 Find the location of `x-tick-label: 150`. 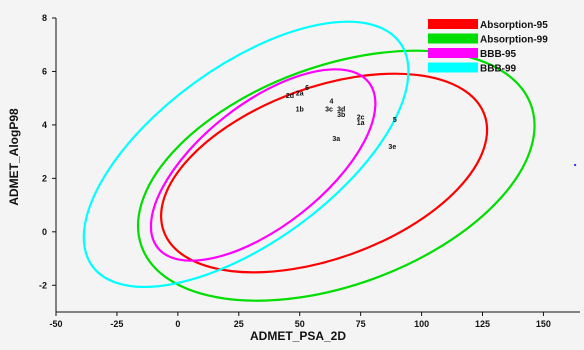

x-tick-label: 150 is located at coordinates (543, 324).